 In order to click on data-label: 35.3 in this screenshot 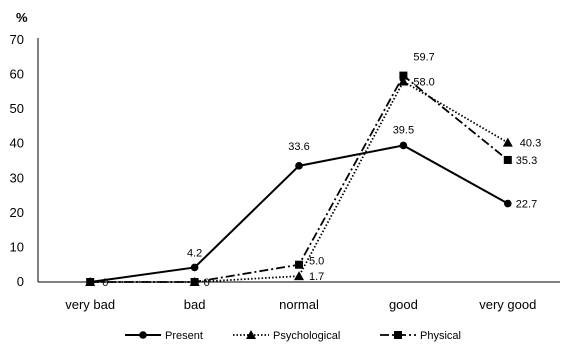, I will do `click(526, 161)`.